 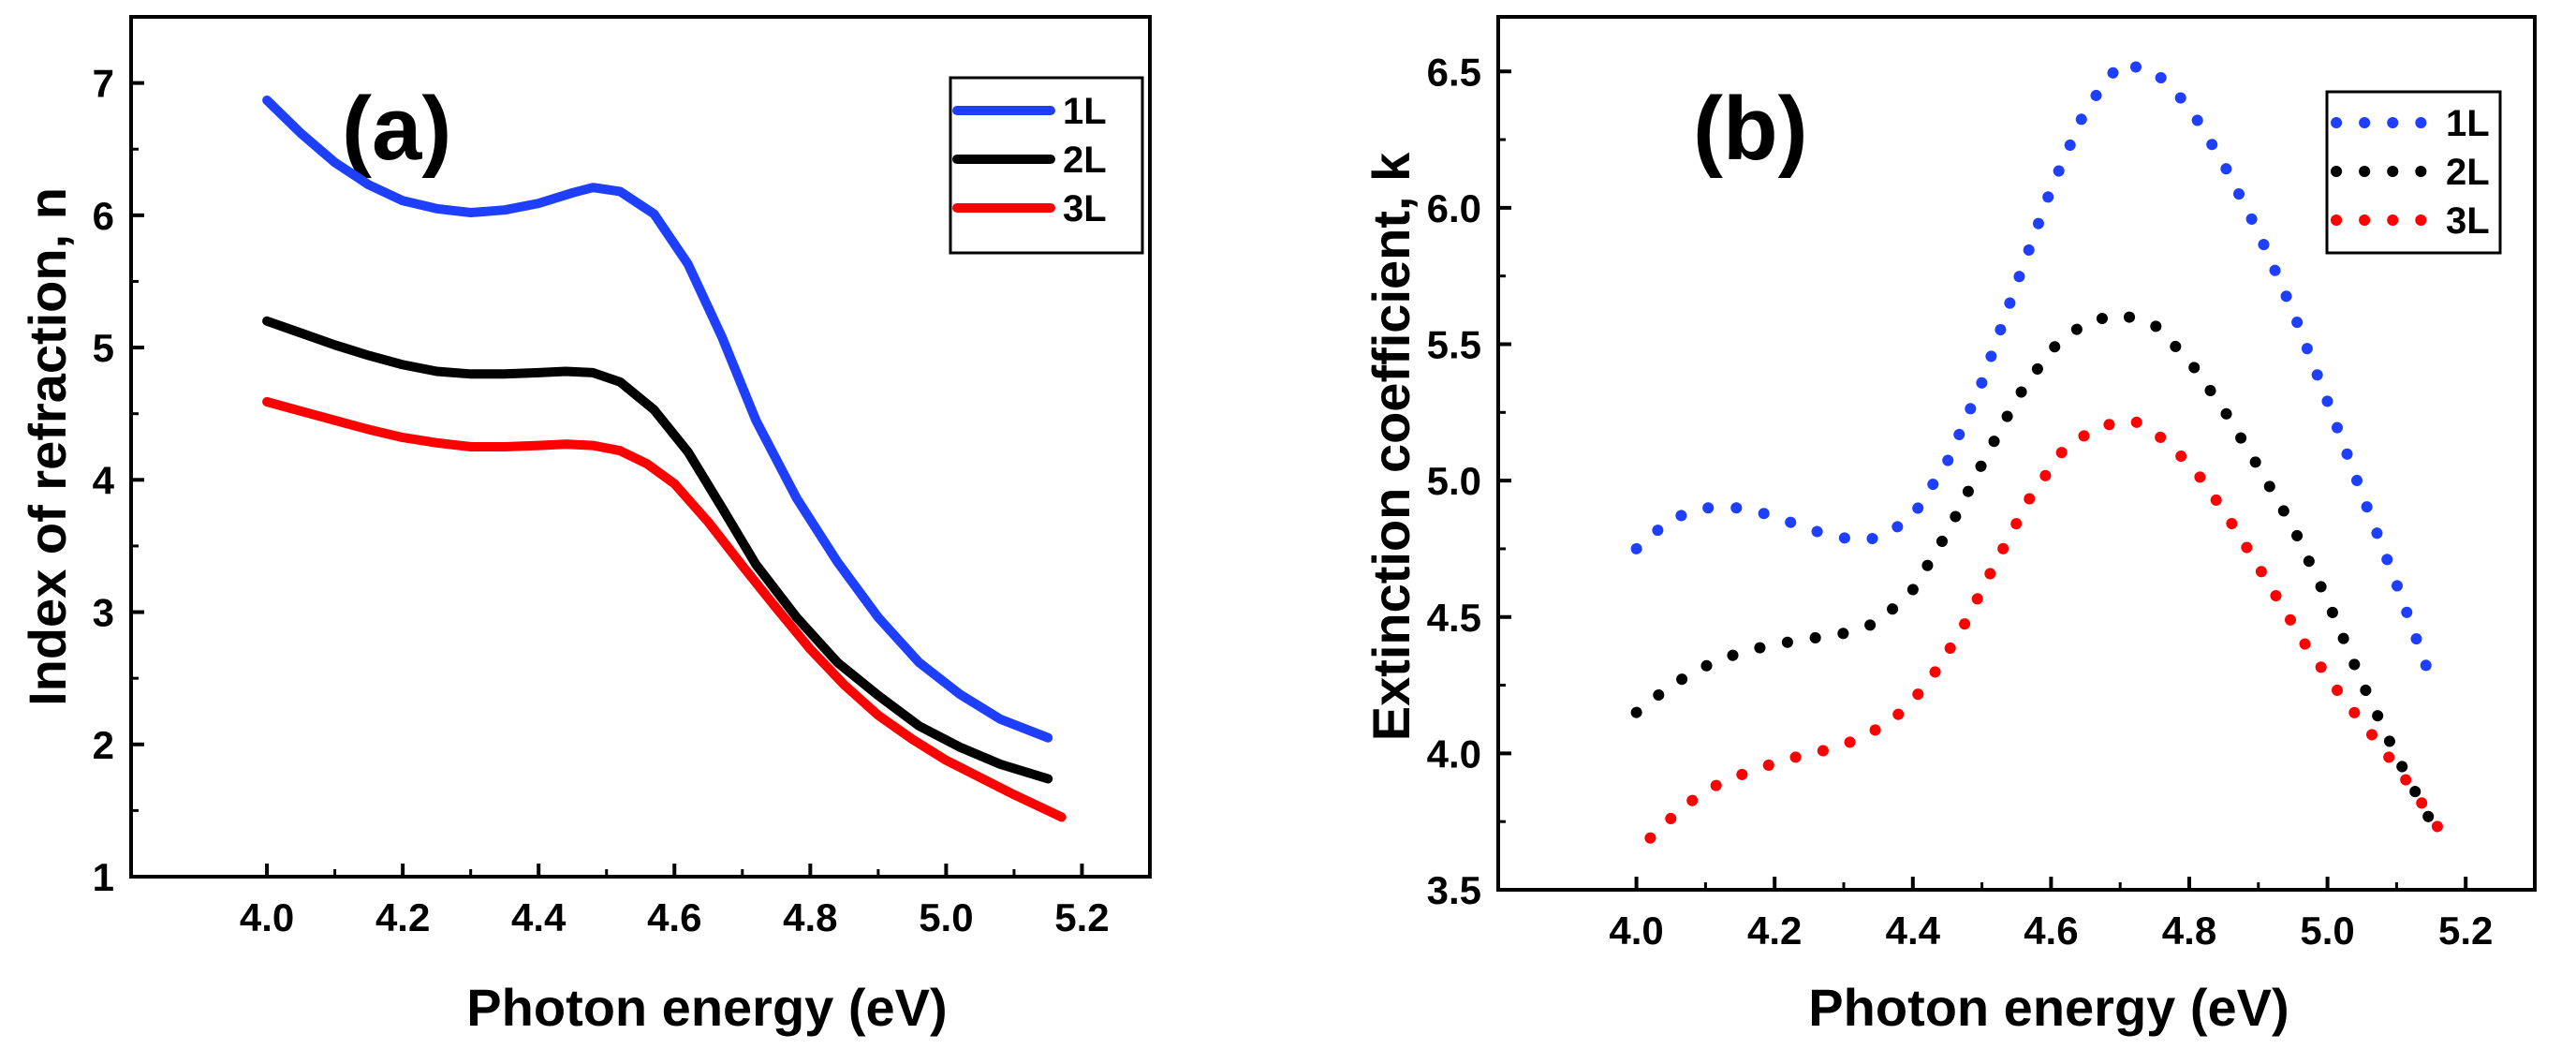 I want to click on panel-b-label: (b), so click(x=1750, y=129).